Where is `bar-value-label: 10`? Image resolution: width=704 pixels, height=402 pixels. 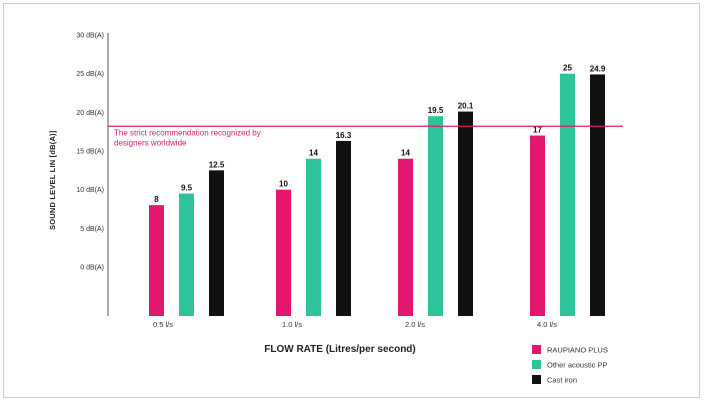 bar-value-label: 10 is located at coordinates (283, 184).